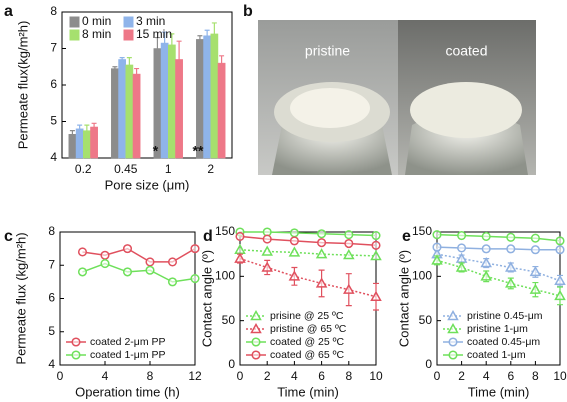  Describe the element at coordinates (156, 151) in the screenshot. I see `annotation: *` at that location.